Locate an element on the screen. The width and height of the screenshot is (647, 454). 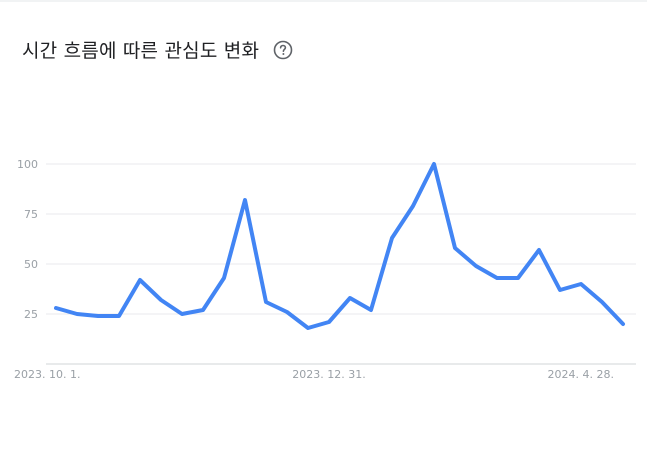
x-tick-label-0: 2023. 10. 1. is located at coordinates (47, 374).